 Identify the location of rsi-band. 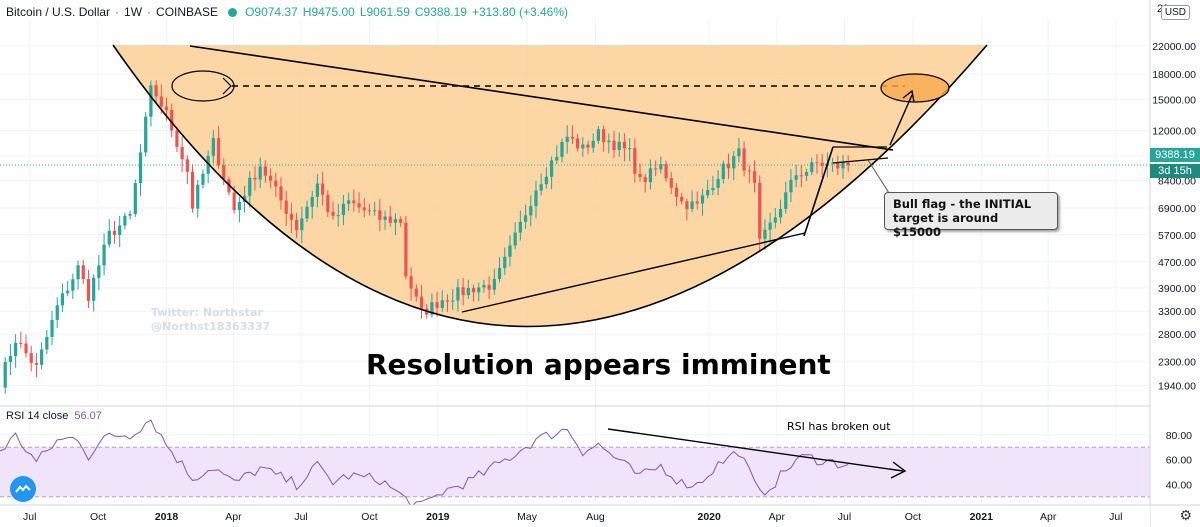
(575, 472).